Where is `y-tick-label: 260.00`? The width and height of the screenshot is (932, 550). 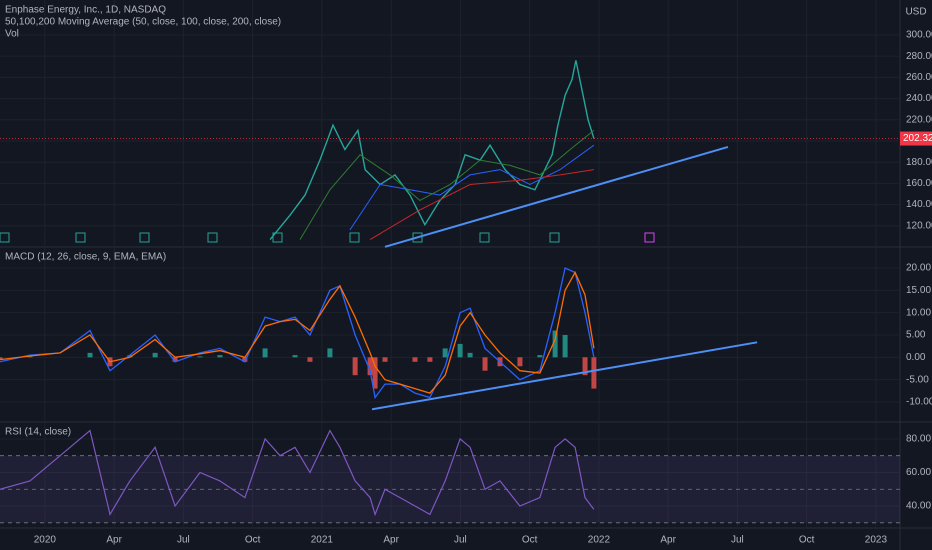 y-tick-label: 260.00 is located at coordinates (919, 77).